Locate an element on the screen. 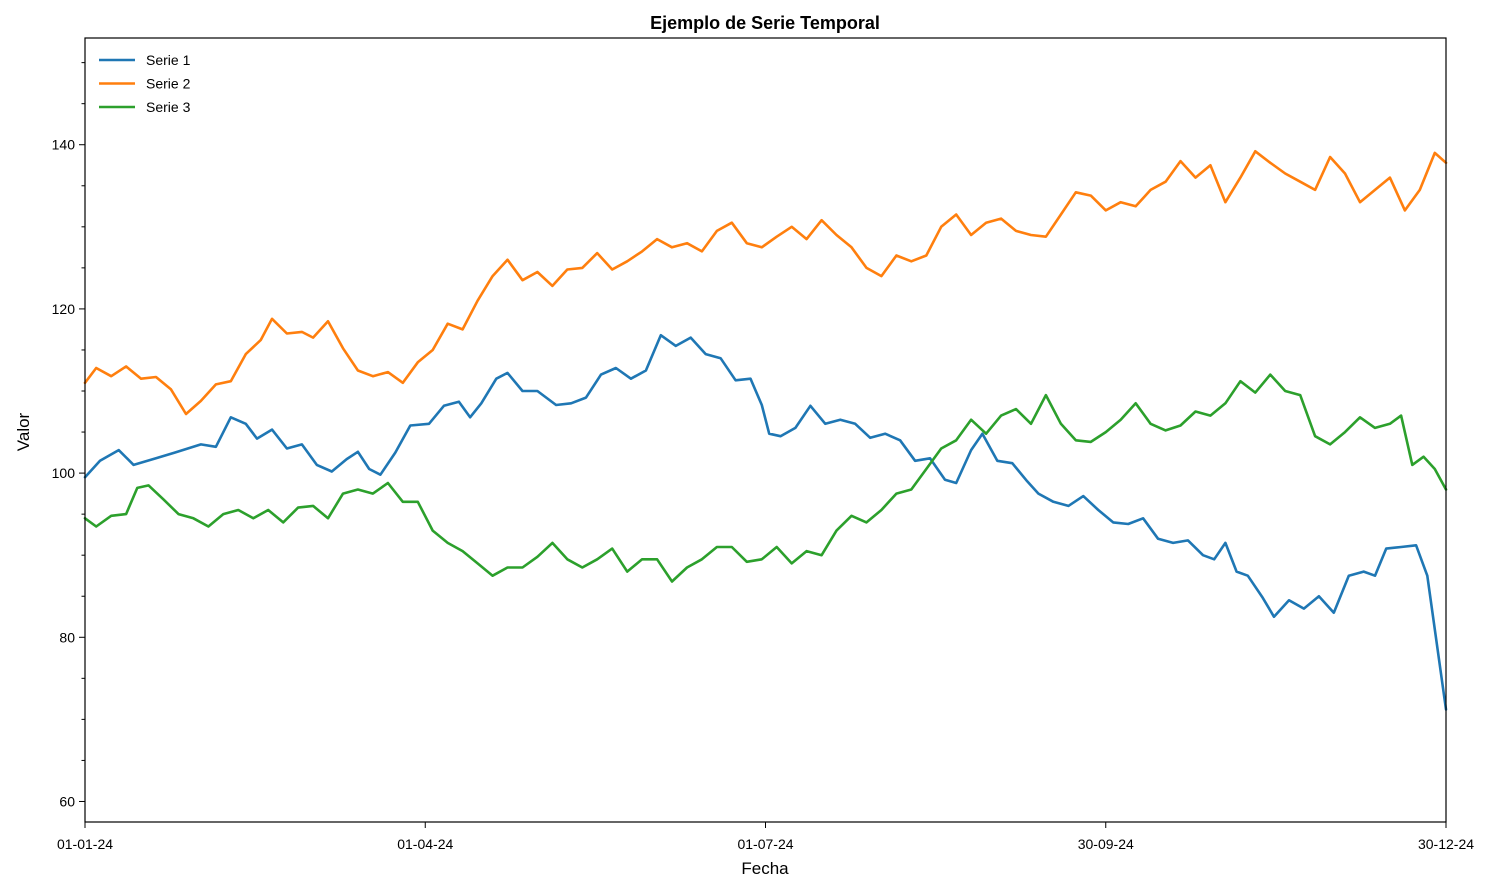 The image size is (1493, 894). legend-label-3: Serie 3 is located at coordinates (168, 107).